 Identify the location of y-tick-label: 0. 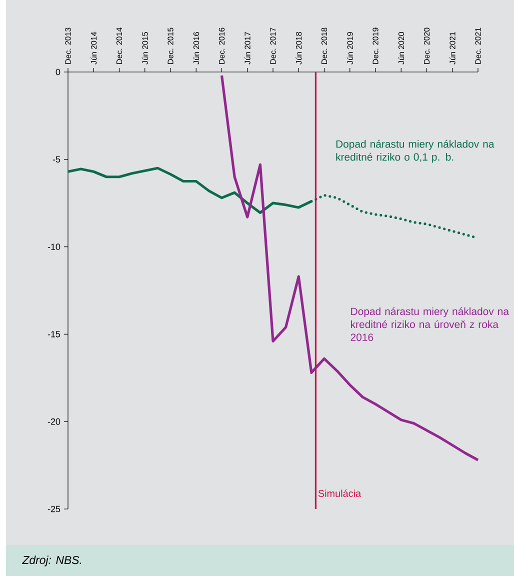
(58, 72).